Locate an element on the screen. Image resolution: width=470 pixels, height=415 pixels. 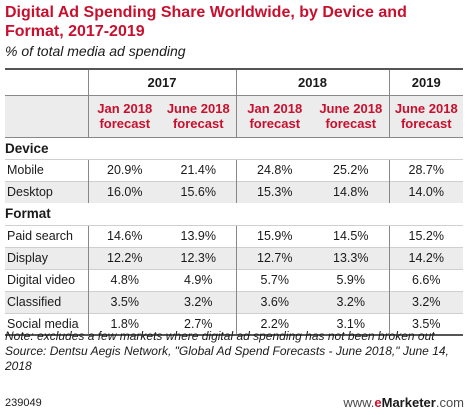
table-cell: 12.2% is located at coordinates (124, 257).